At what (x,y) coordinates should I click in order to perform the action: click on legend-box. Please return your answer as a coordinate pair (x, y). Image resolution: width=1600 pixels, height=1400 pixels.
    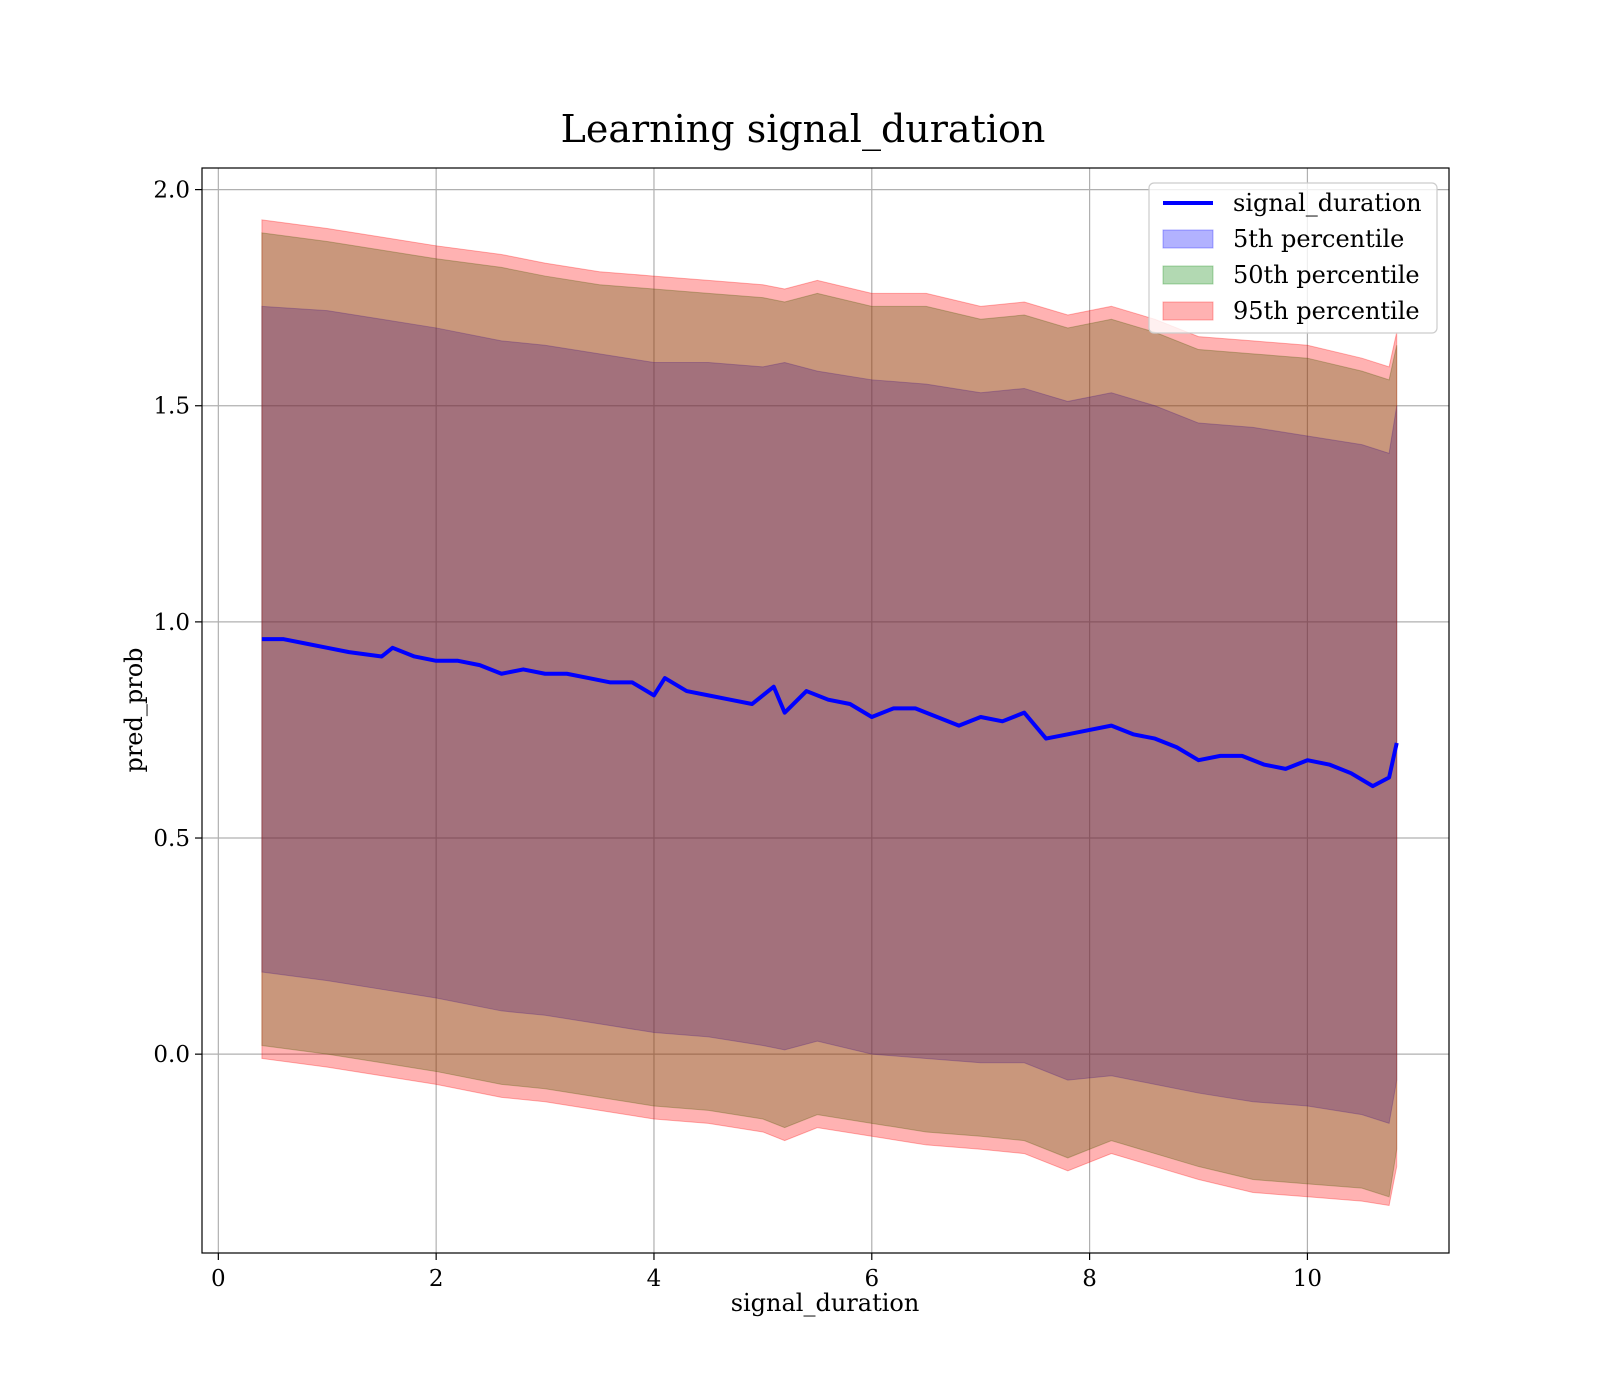
    Looking at the image, I should click on (1293, 258).